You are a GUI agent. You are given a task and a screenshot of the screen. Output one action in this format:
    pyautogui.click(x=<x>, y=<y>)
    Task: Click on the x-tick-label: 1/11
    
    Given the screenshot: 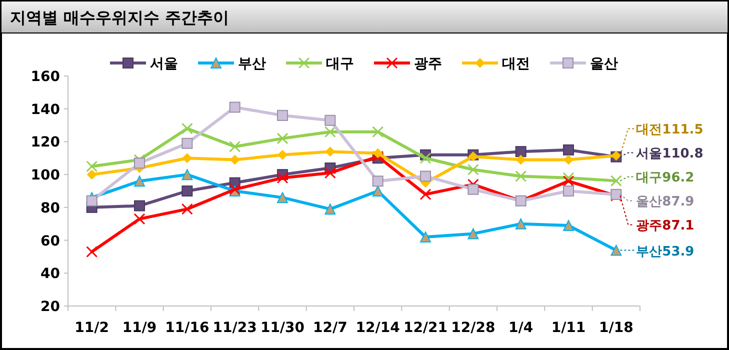 What is the action you would take?
    pyautogui.click(x=568, y=328)
    